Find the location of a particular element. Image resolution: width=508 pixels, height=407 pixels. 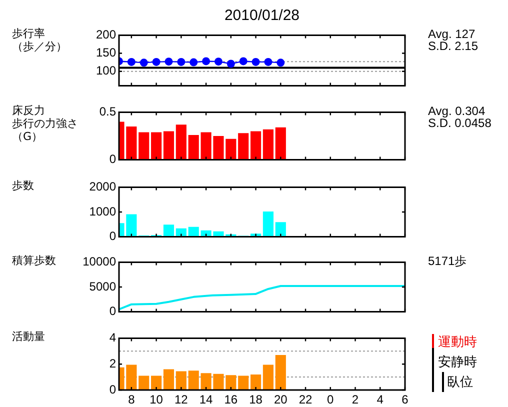

y-tick-label: 0.5 is located at coordinates (107, 111).